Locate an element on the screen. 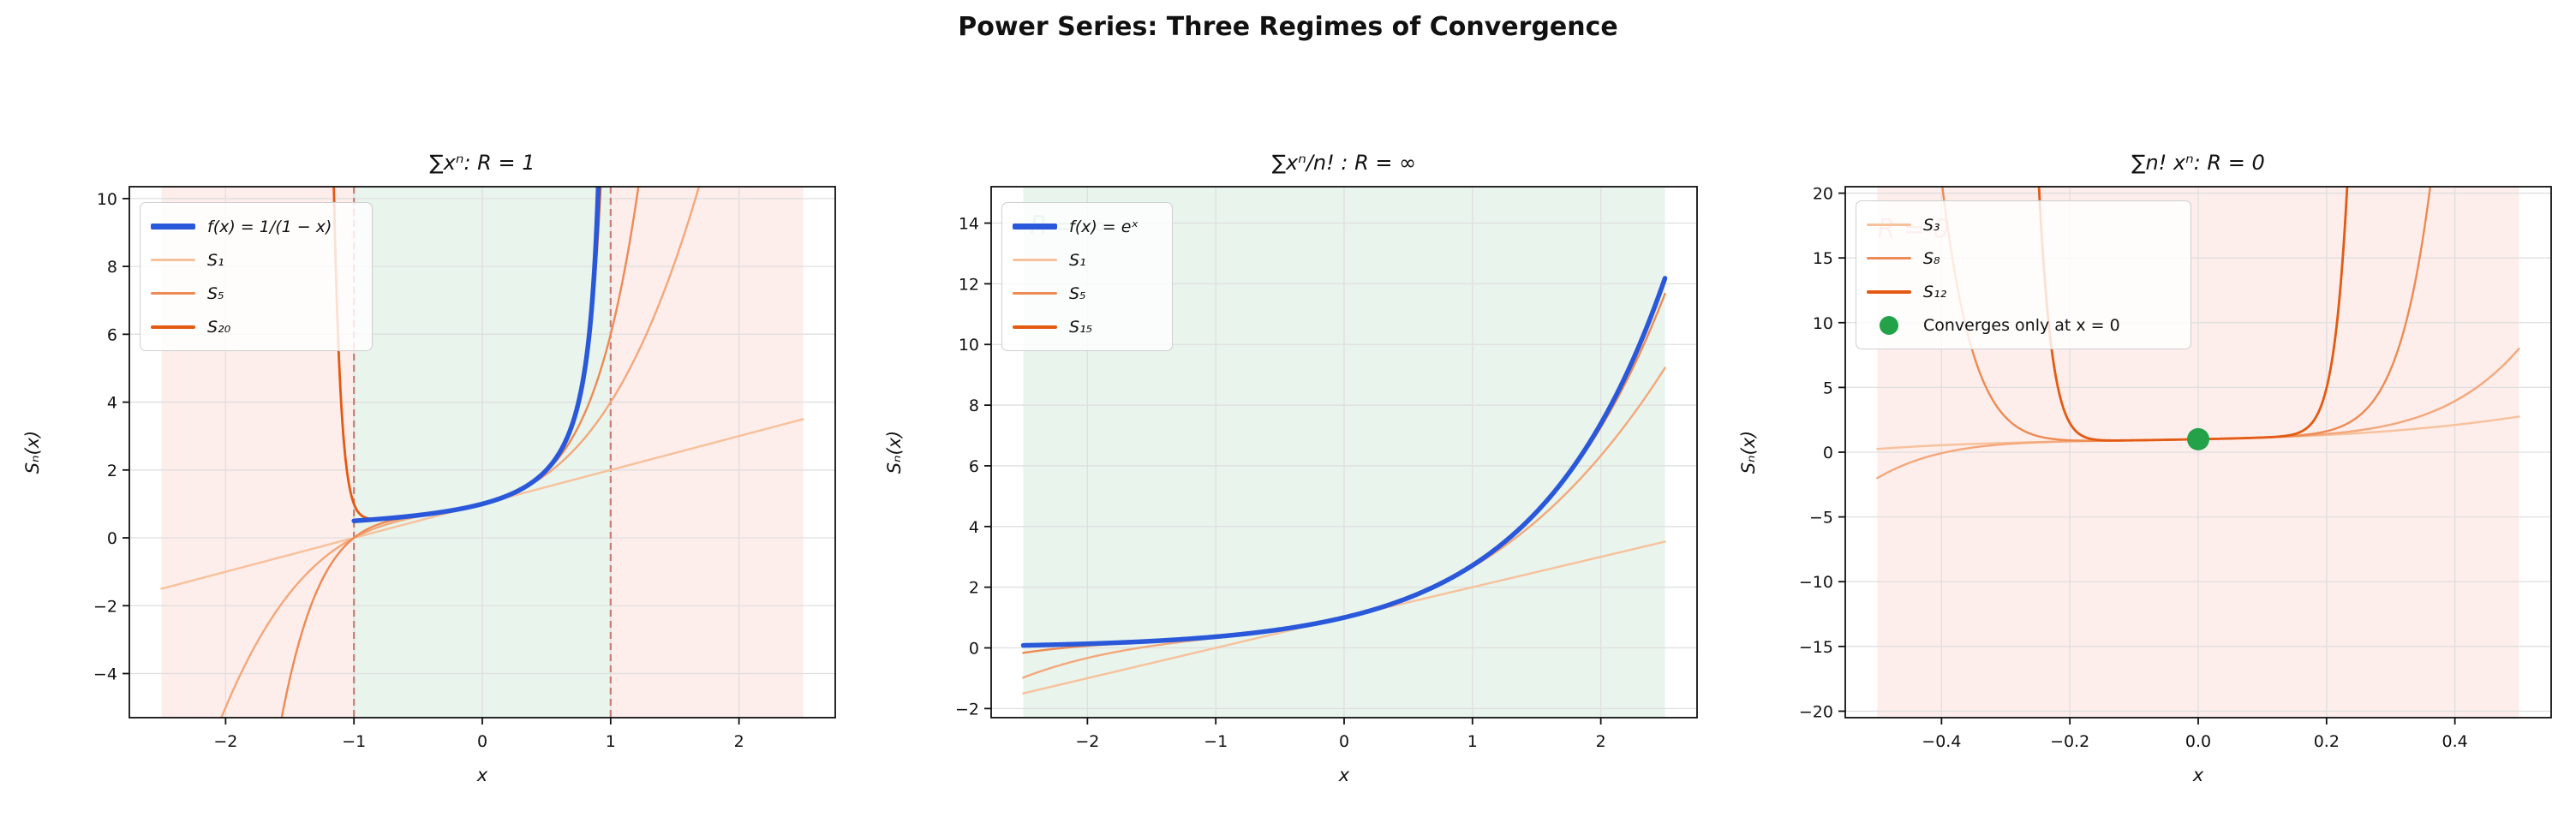 This screenshot has width=2576, height=823. legend-entry: Converges only at x = 0 is located at coordinates (2022, 325).